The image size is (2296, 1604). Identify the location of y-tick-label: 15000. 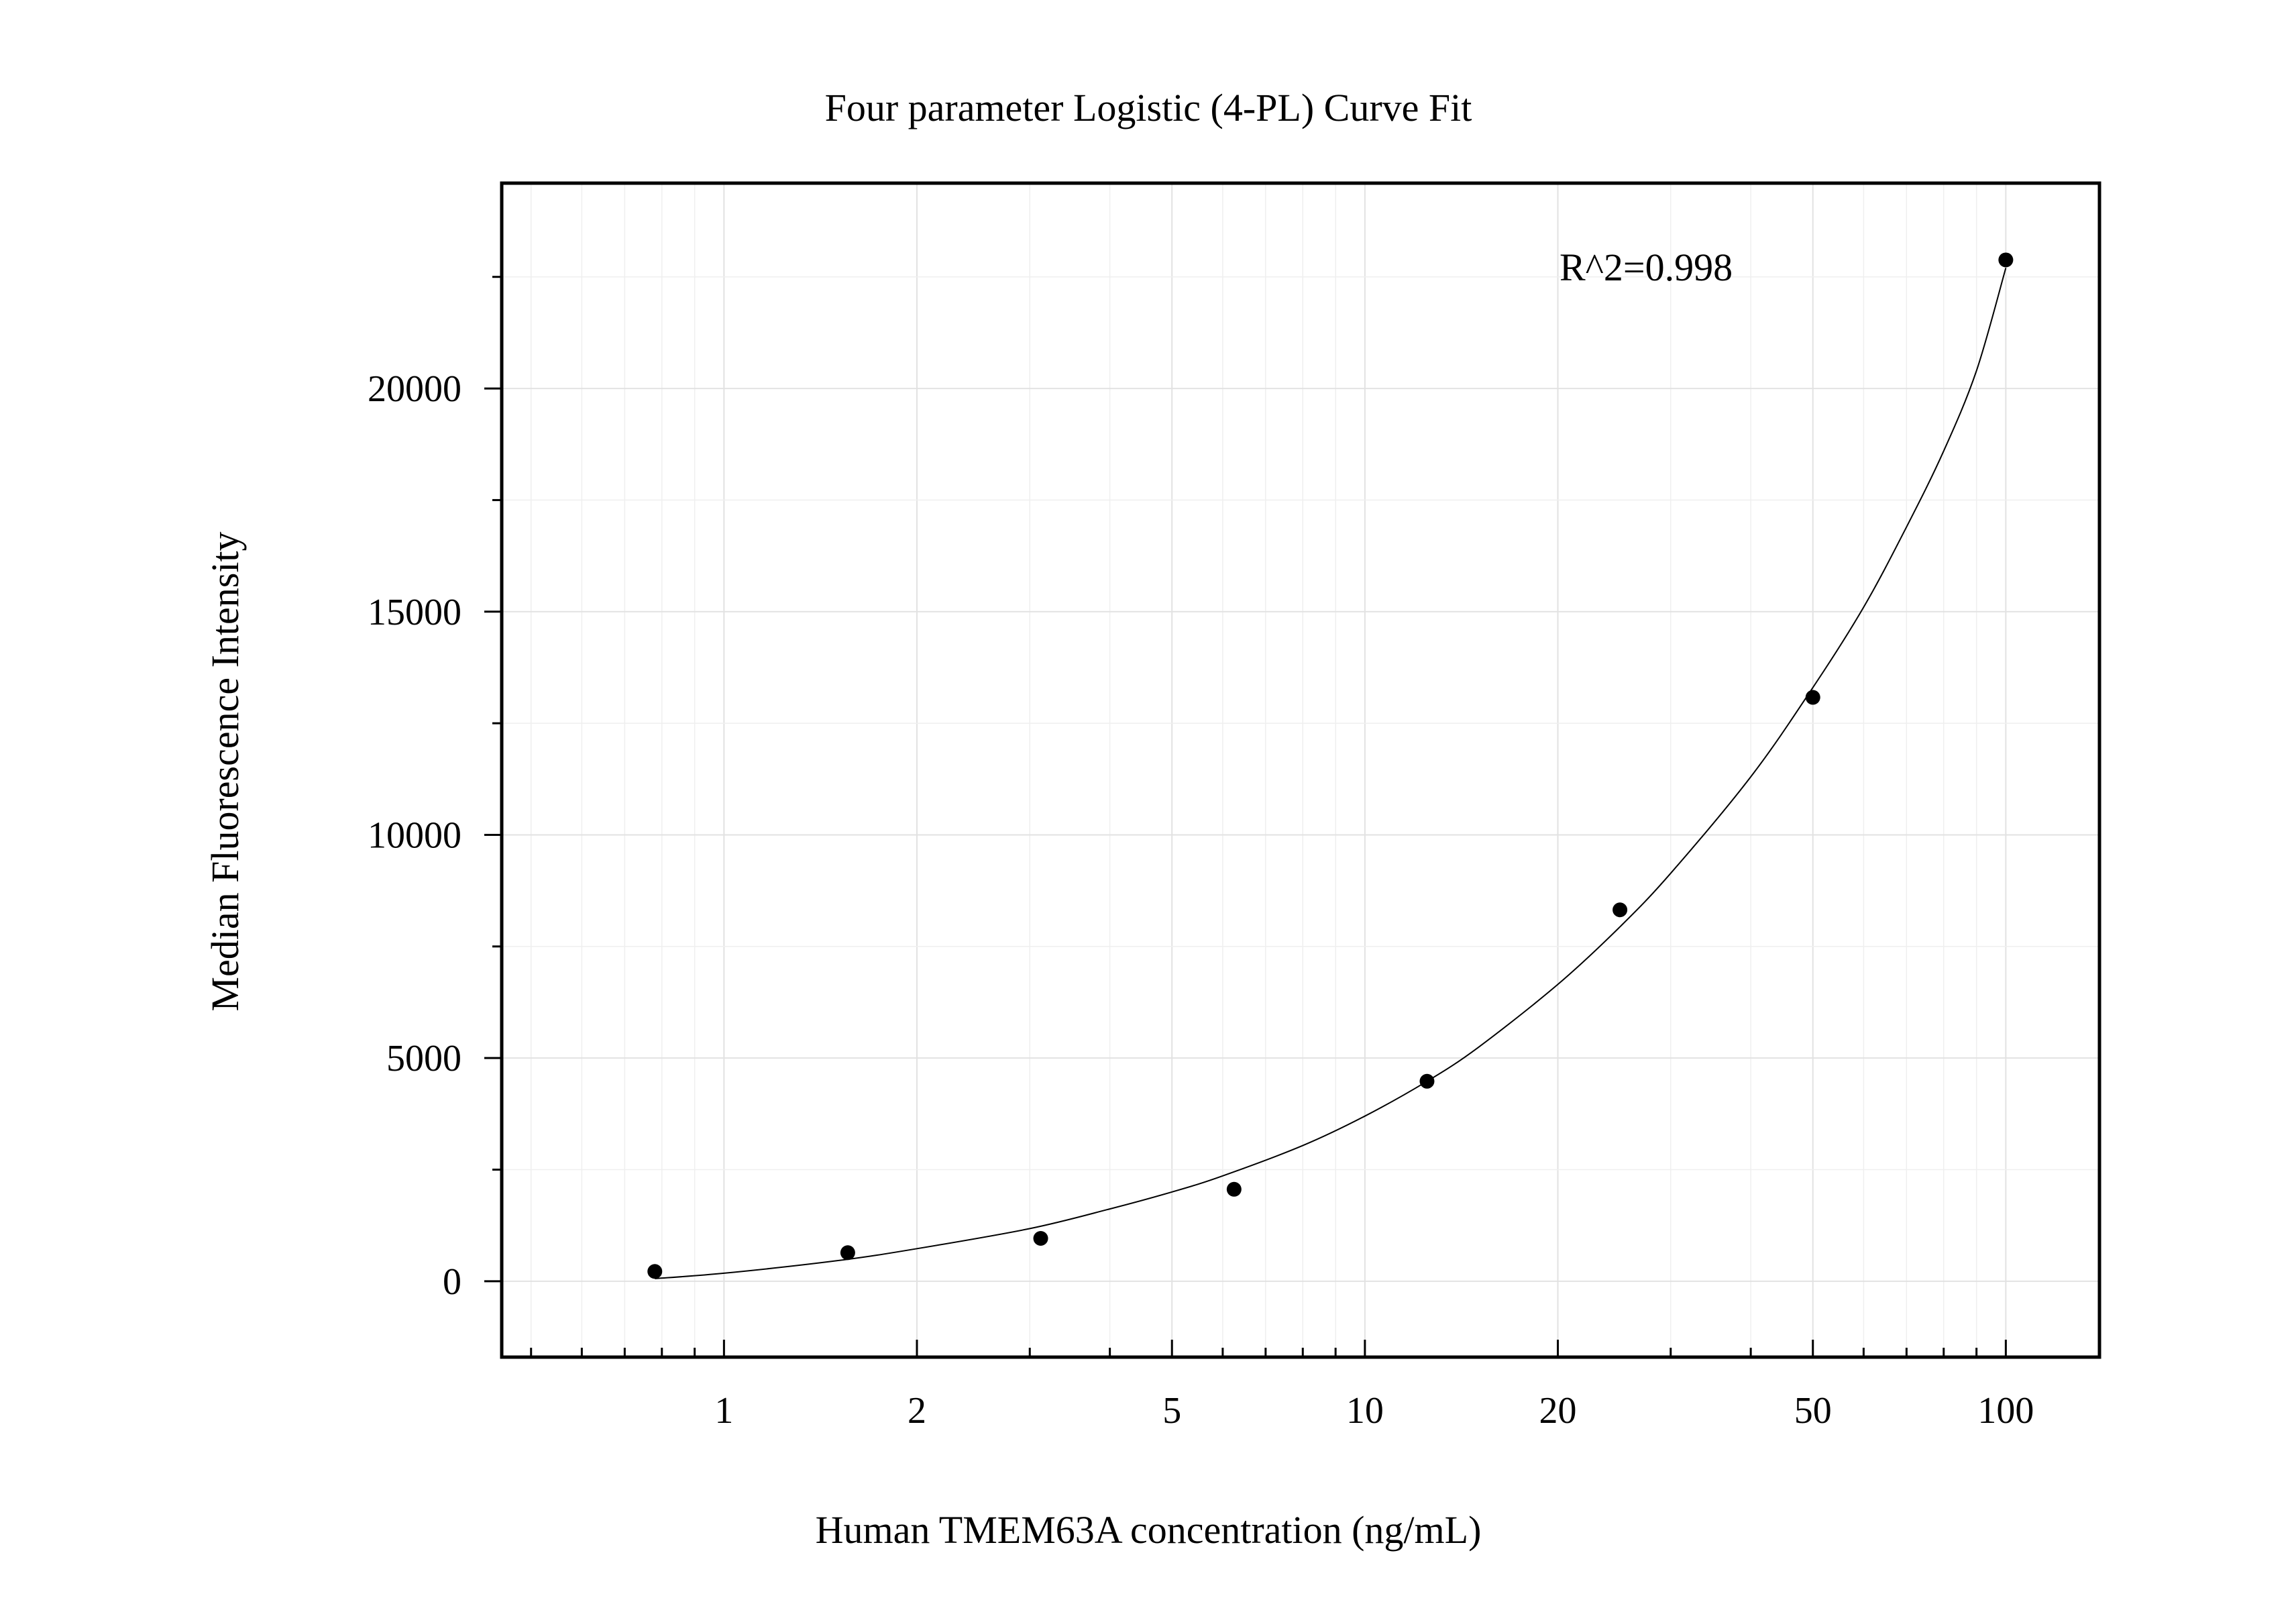
(415, 612).